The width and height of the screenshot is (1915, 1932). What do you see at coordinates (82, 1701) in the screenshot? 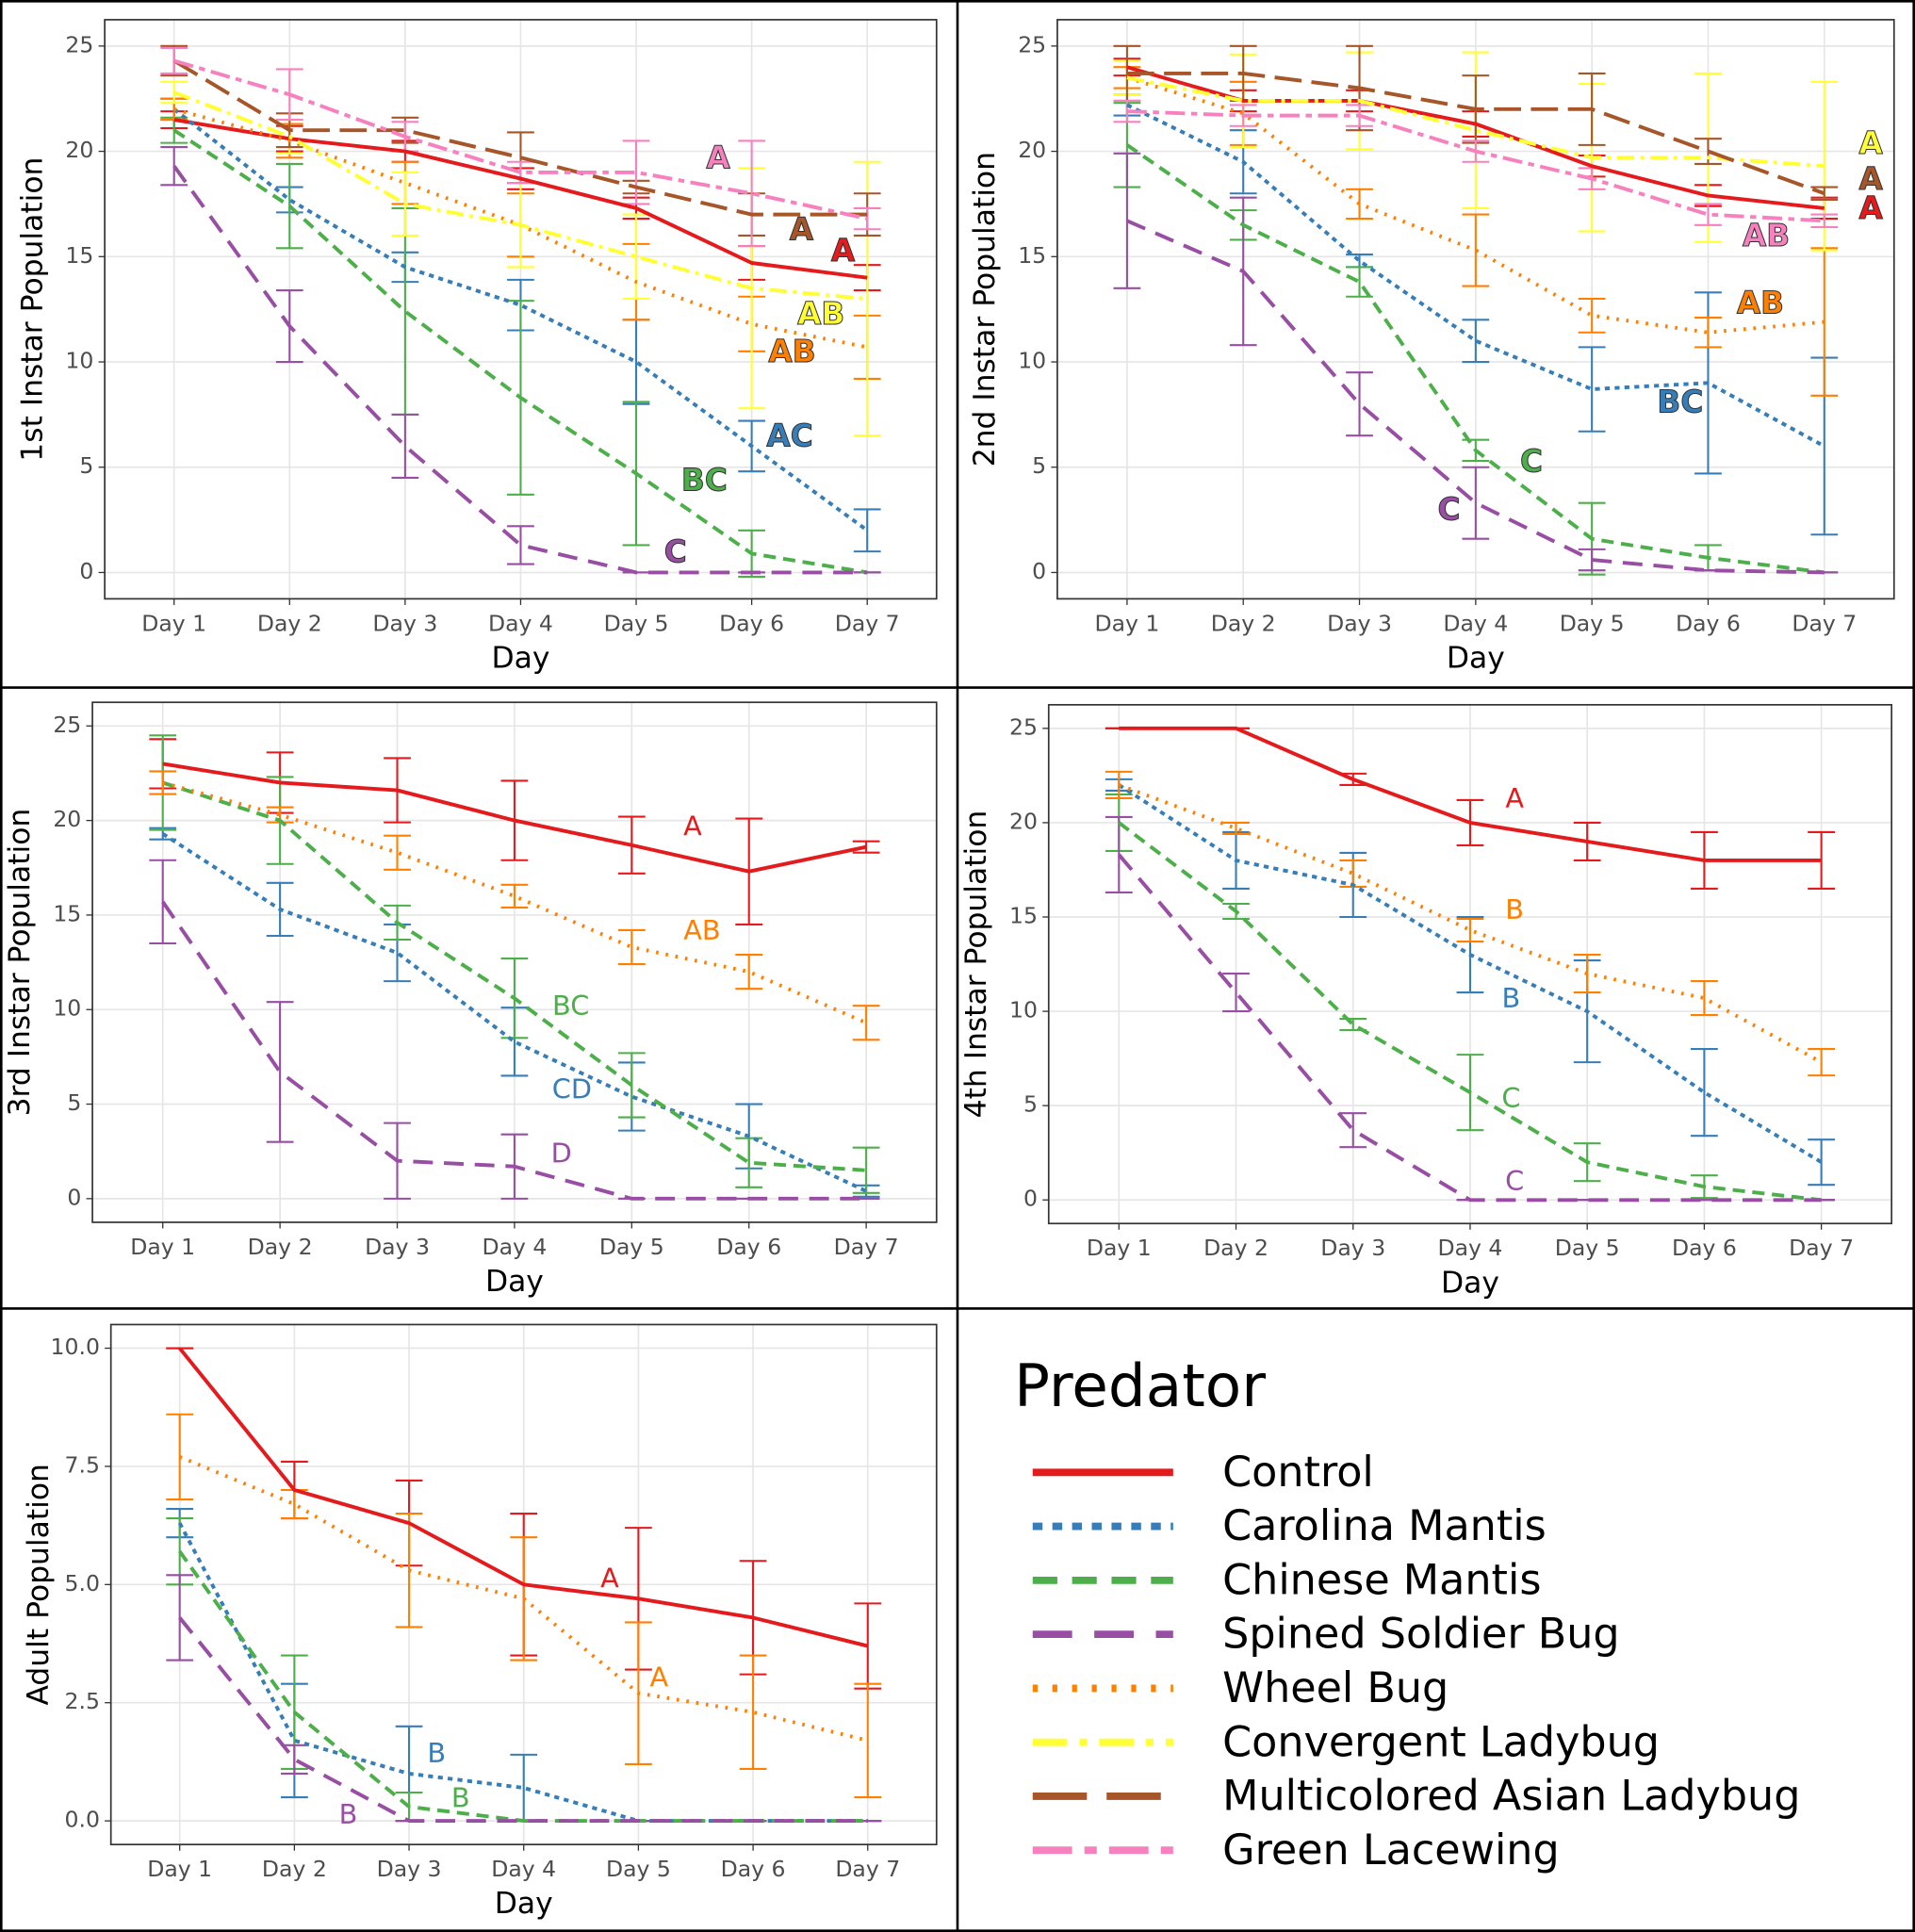
I see `y-tick-label: 2.5` at bounding box center [82, 1701].